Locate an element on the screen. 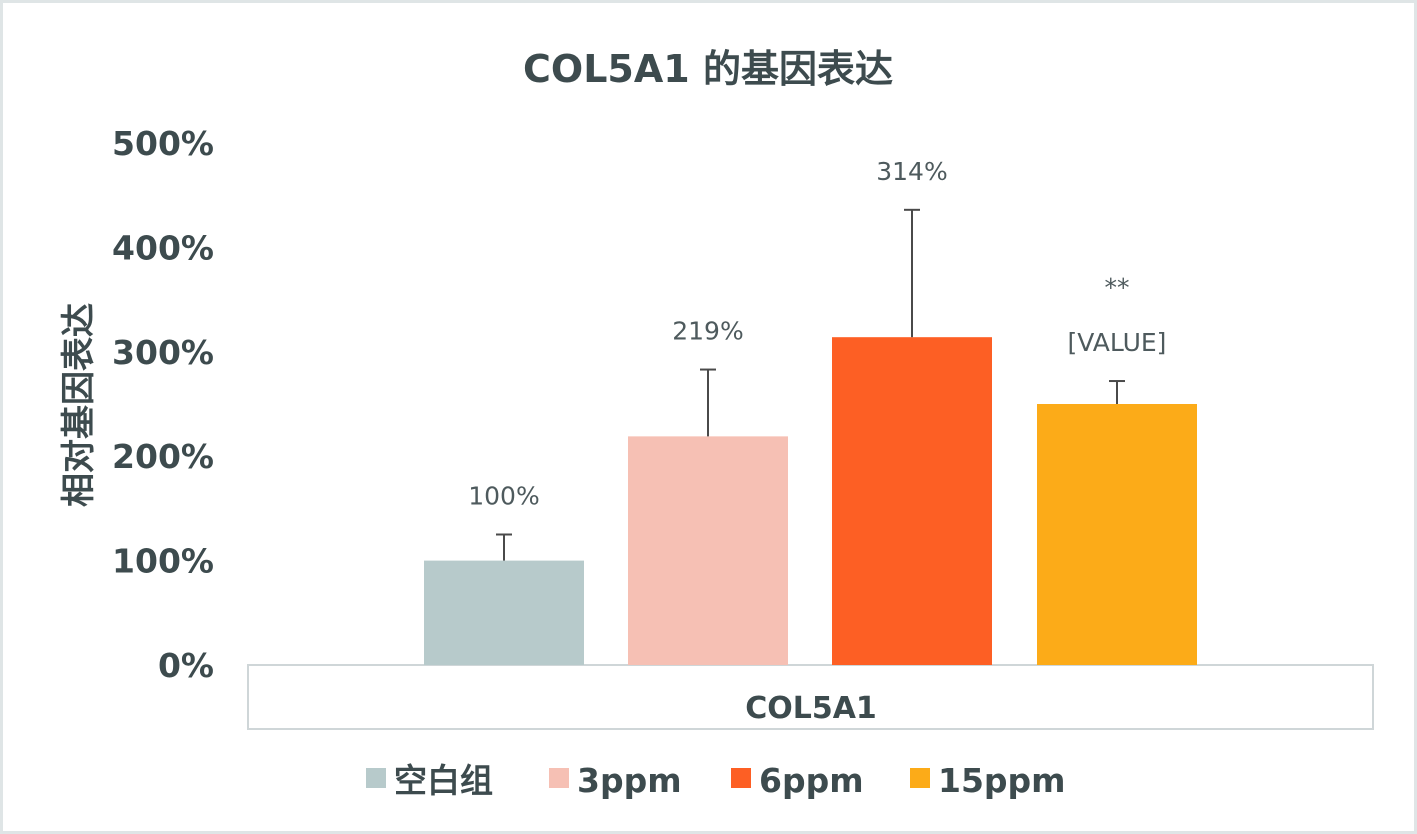 The width and height of the screenshot is (1417, 834). legend-label: 空白组 is located at coordinates (443, 780).